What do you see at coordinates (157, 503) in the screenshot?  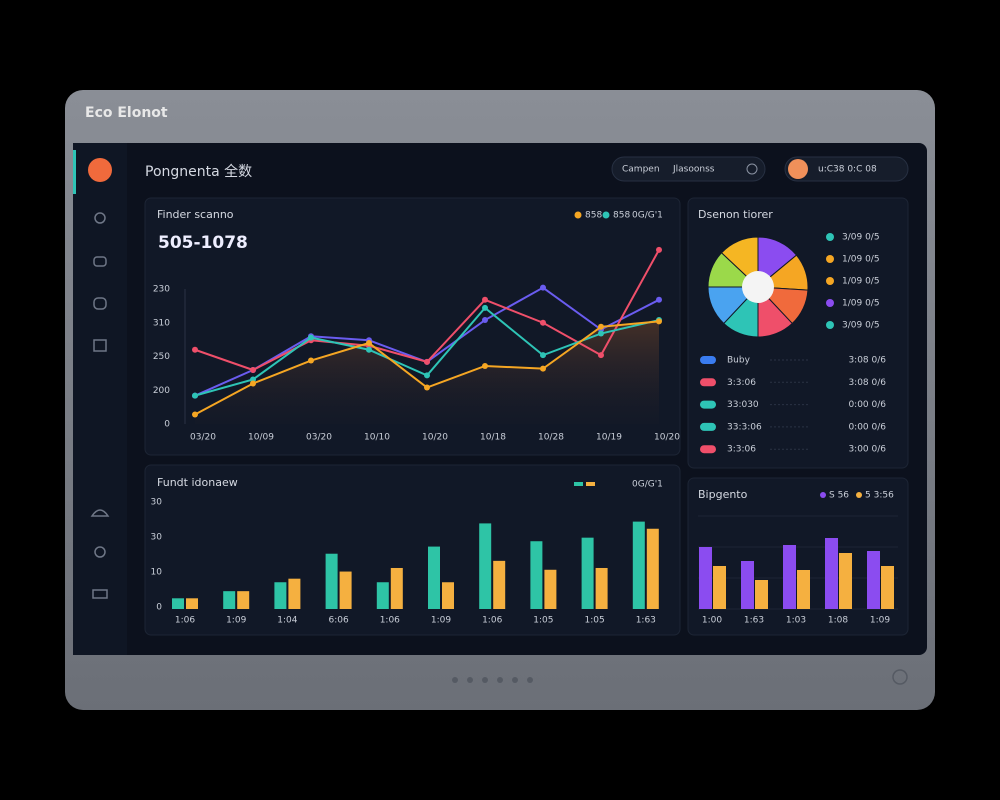 I see `y-tick-label: 30` at bounding box center [157, 503].